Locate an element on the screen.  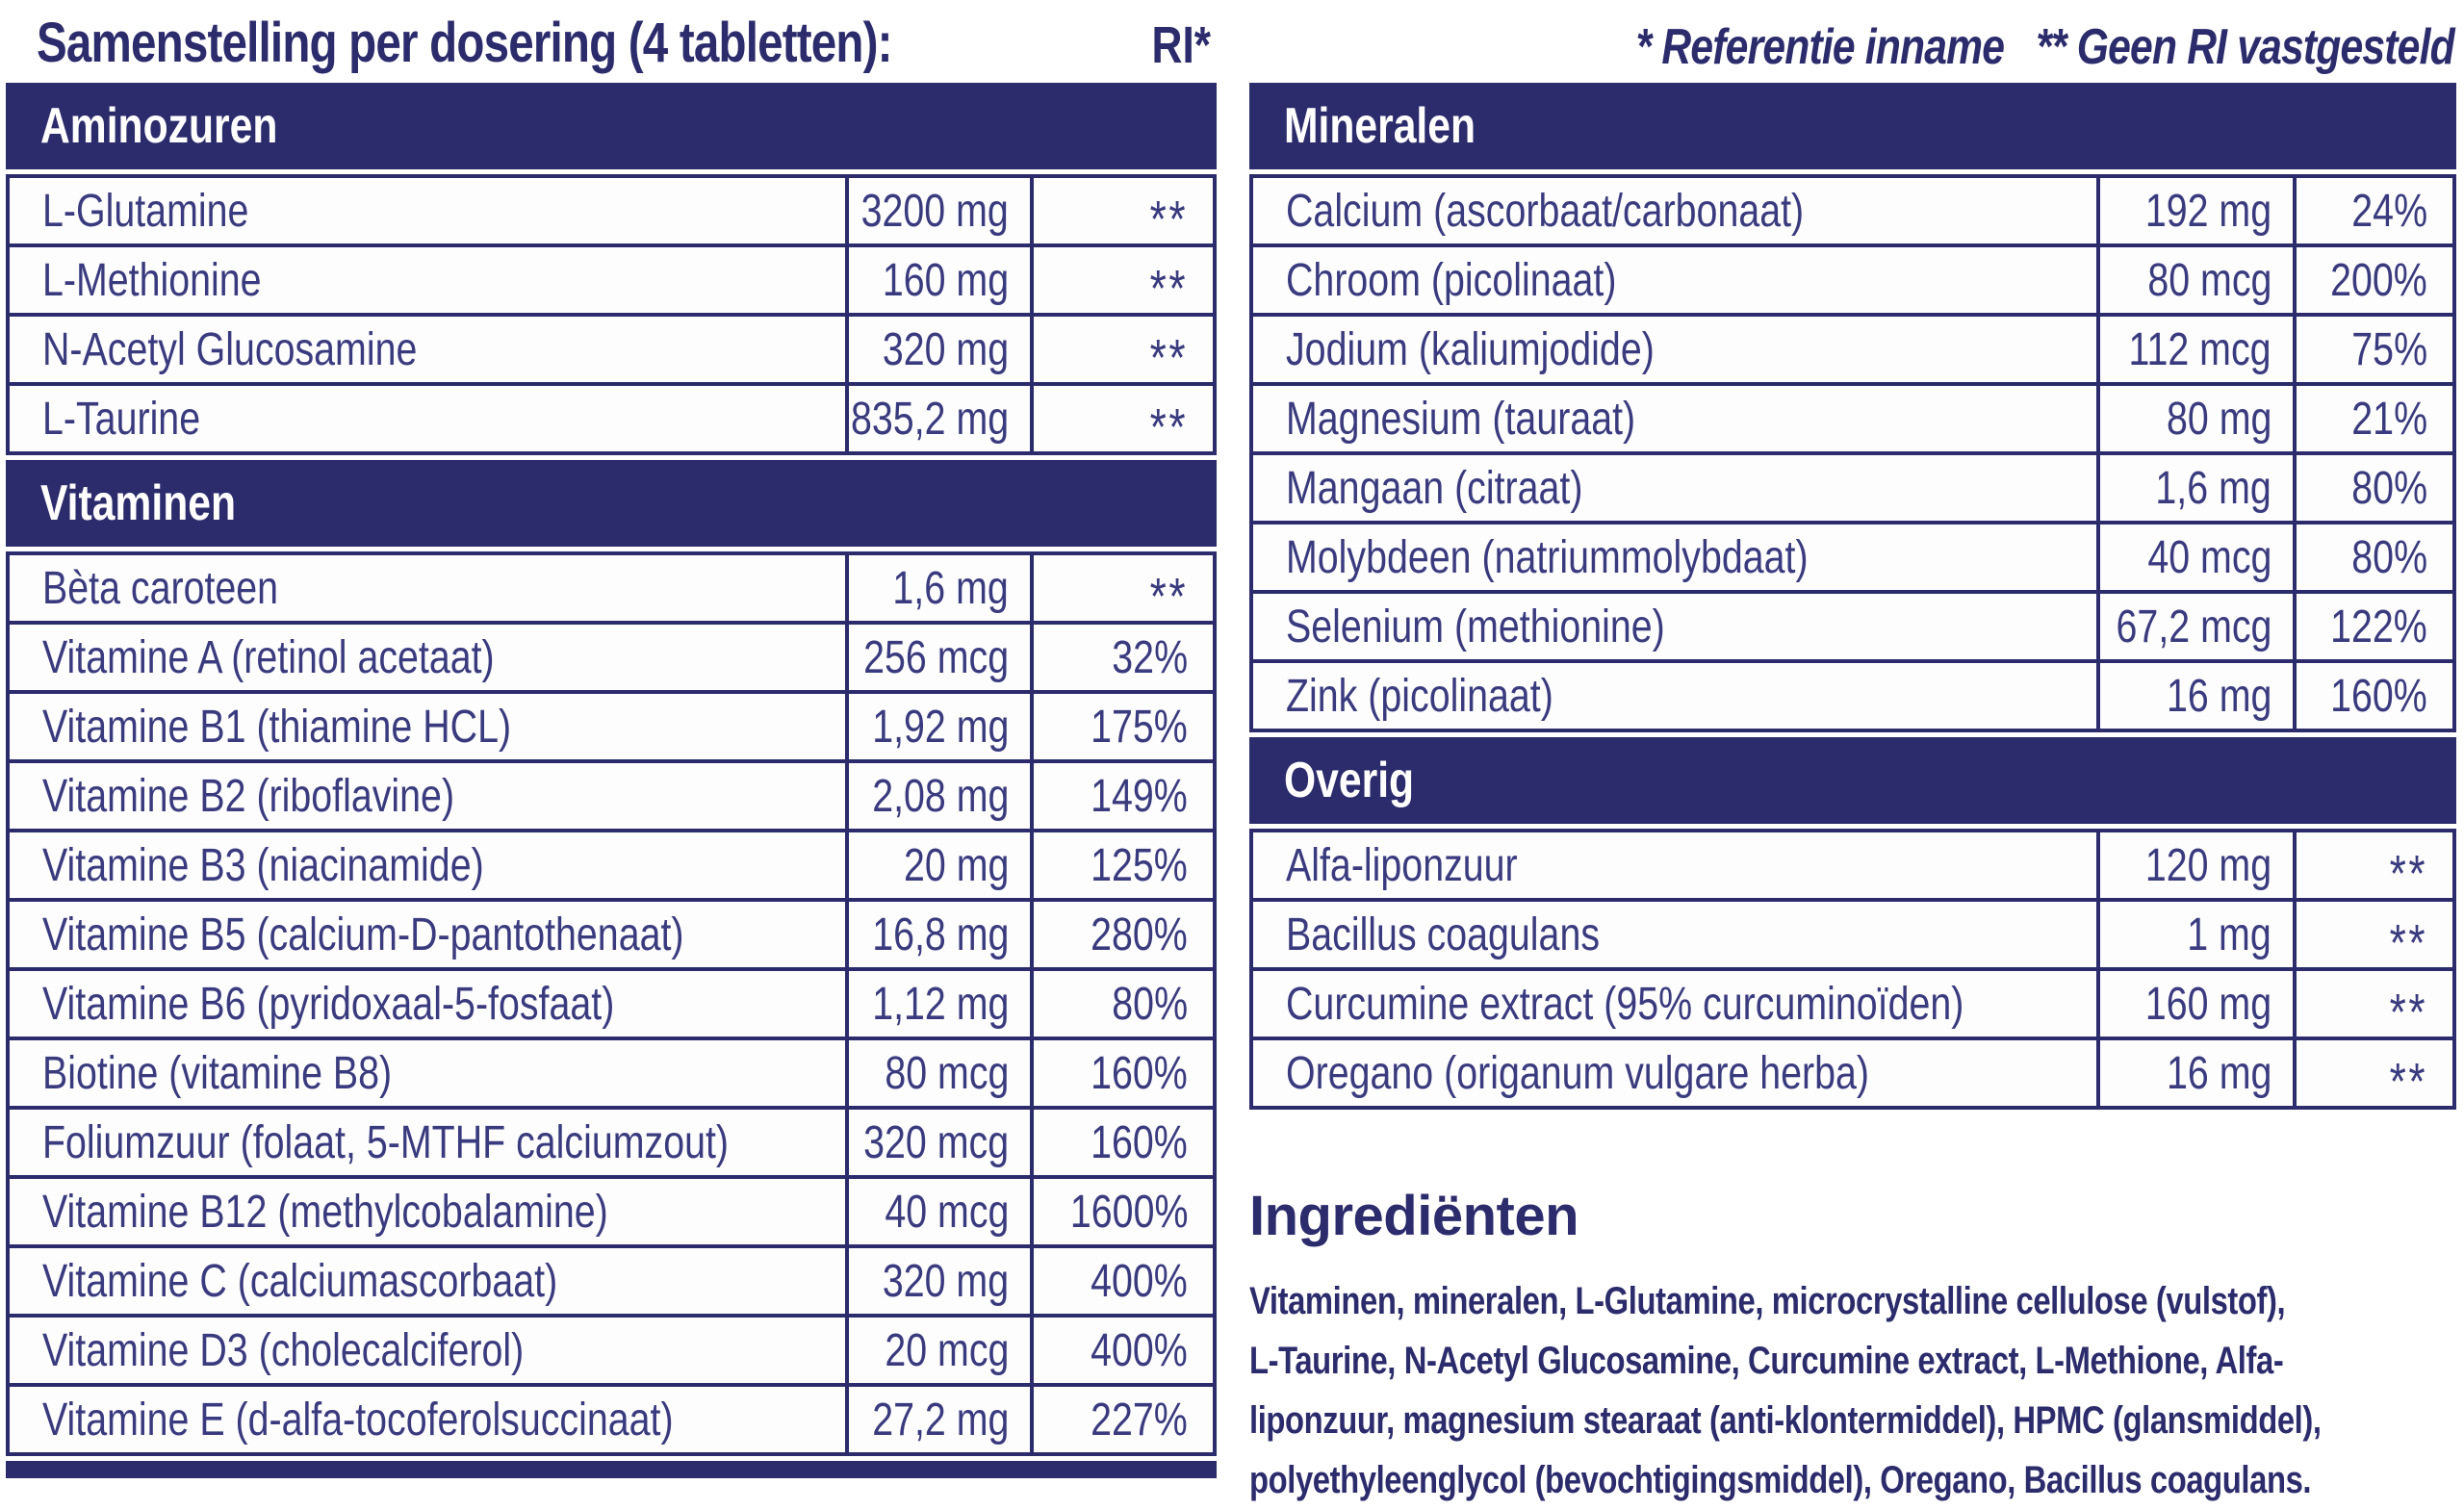
amount-value: 80 mg is located at coordinates (2219, 419).